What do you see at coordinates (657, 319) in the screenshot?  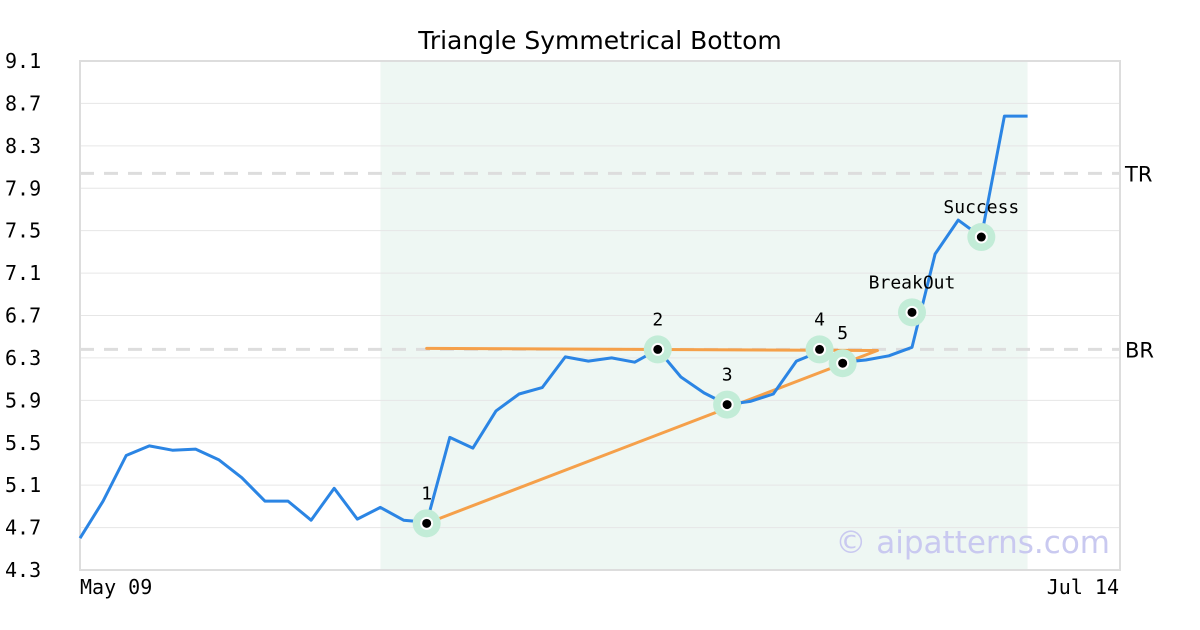 I see `point-label-2: 2` at bounding box center [657, 319].